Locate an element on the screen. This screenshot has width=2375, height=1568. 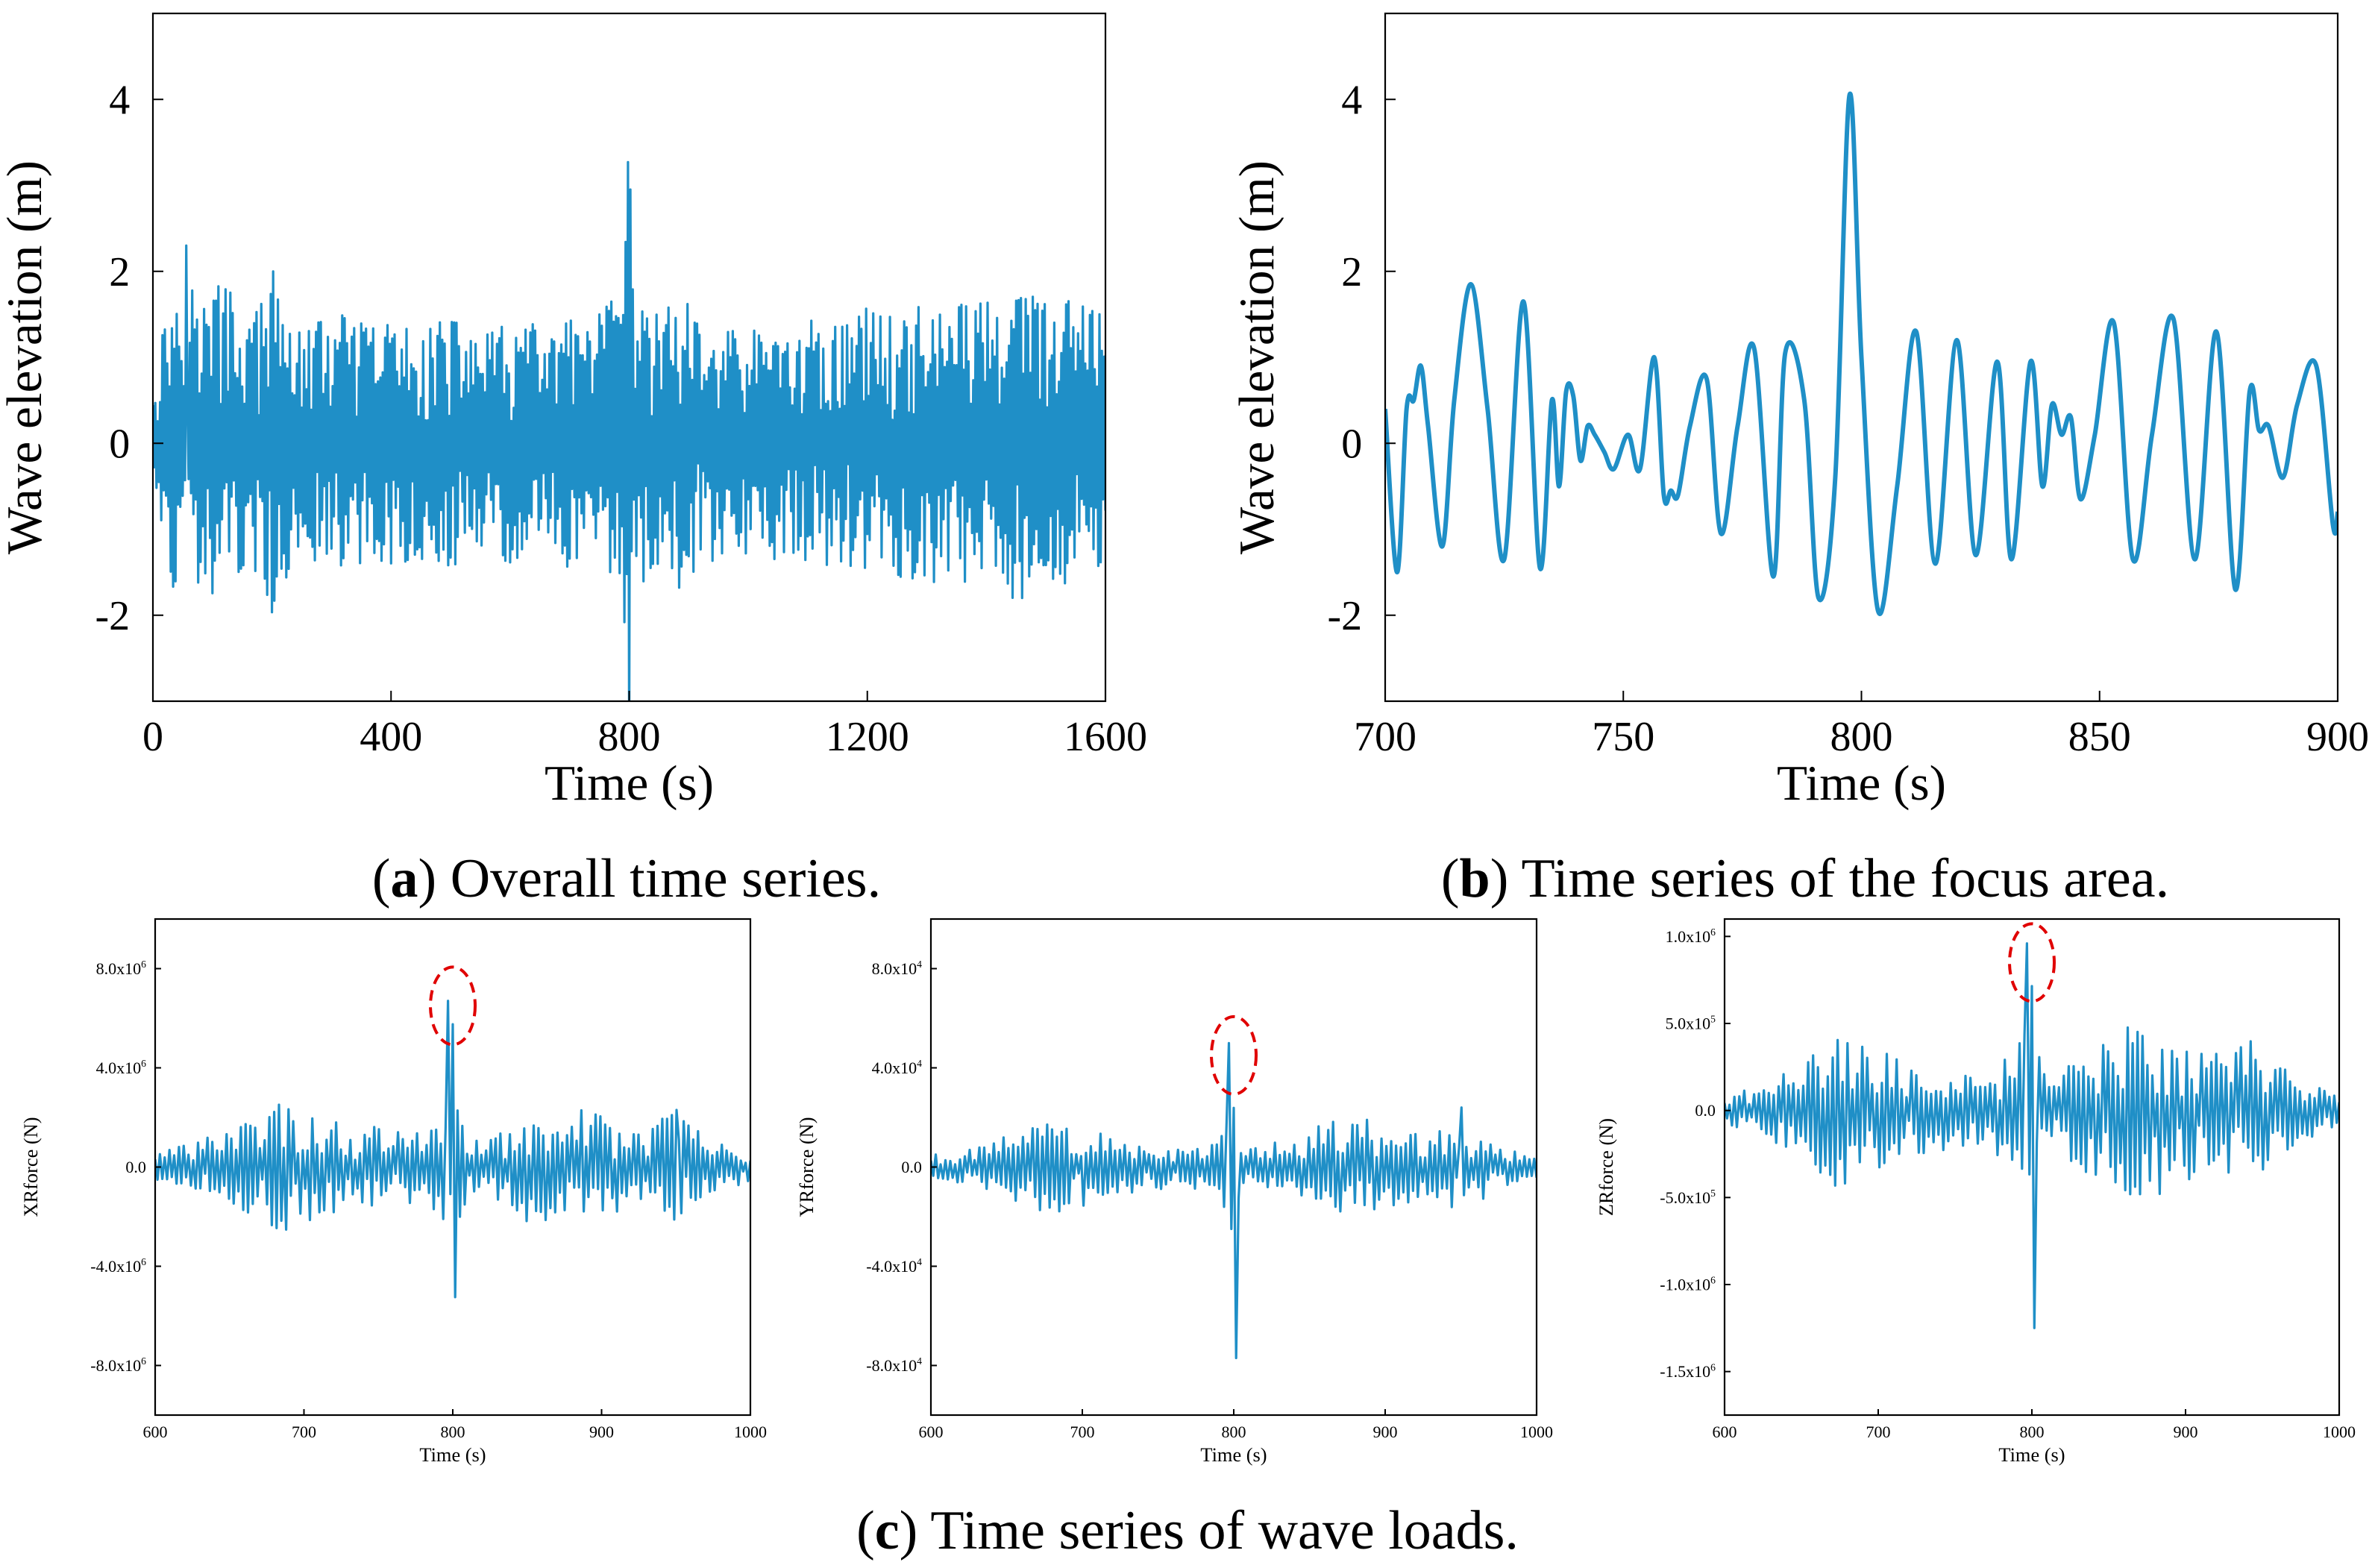
x-tick-label-a: 800 is located at coordinates (629, 737).